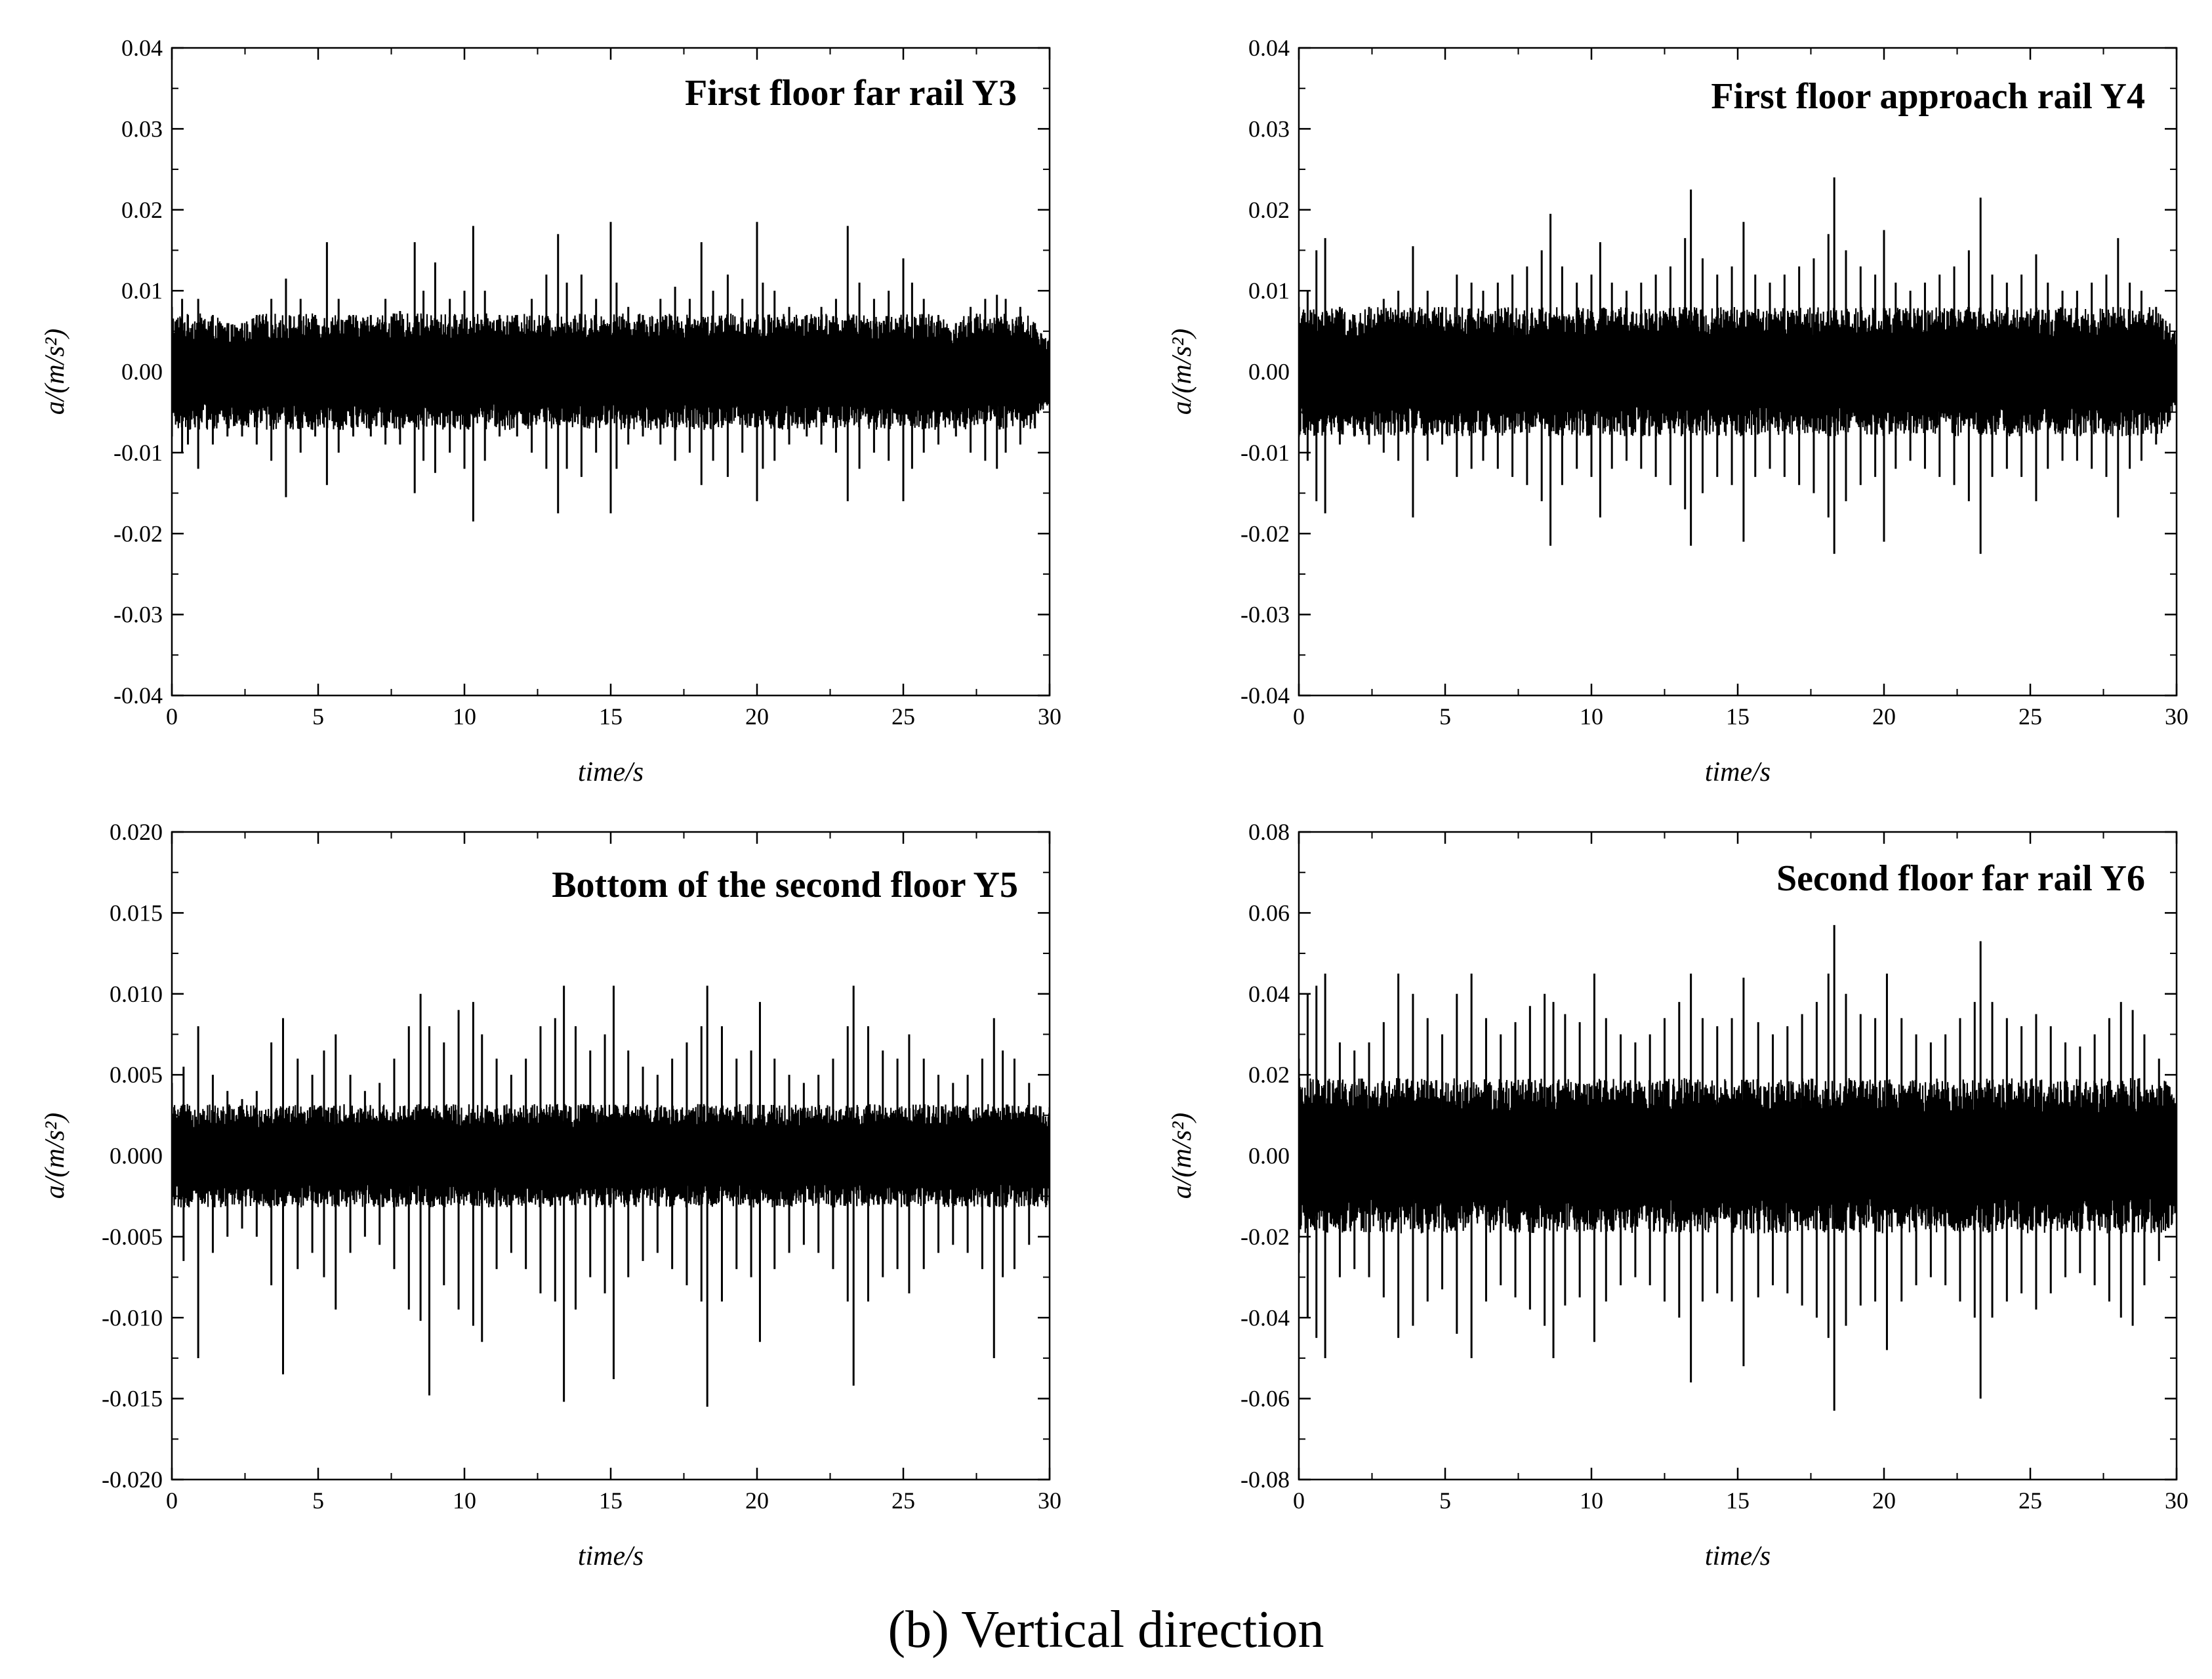 The width and height of the screenshot is (2212, 1679). Describe the element at coordinates (1269, 832) in the screenshot. I see `y-tick-label: 0.08` at that location.